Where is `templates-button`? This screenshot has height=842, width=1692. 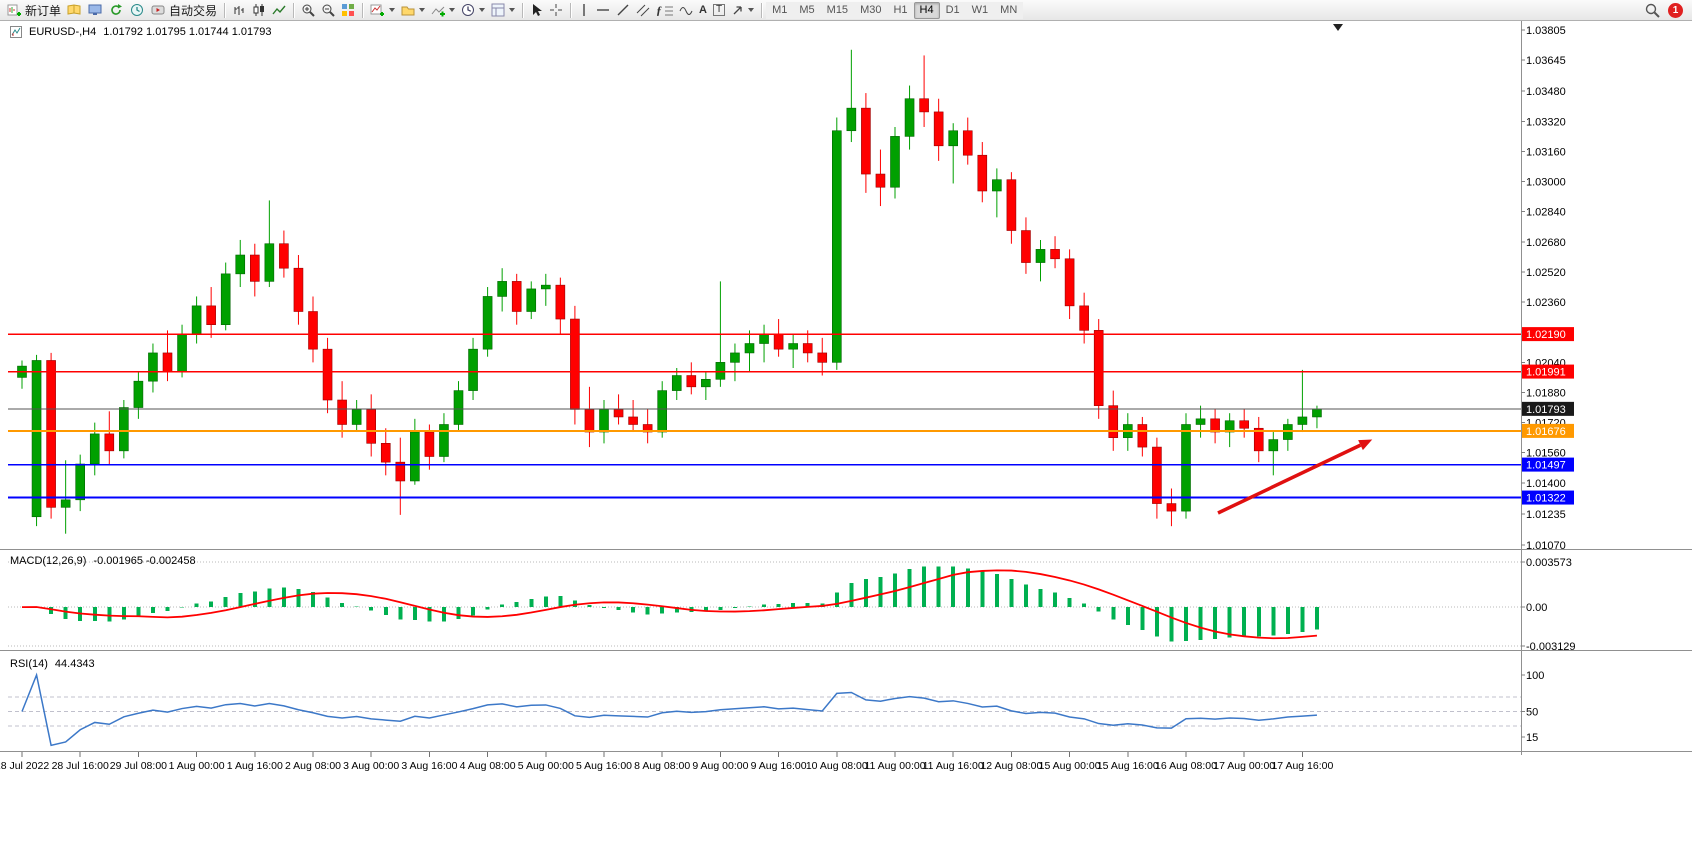 templates-button is located at coordinates (503, 10).